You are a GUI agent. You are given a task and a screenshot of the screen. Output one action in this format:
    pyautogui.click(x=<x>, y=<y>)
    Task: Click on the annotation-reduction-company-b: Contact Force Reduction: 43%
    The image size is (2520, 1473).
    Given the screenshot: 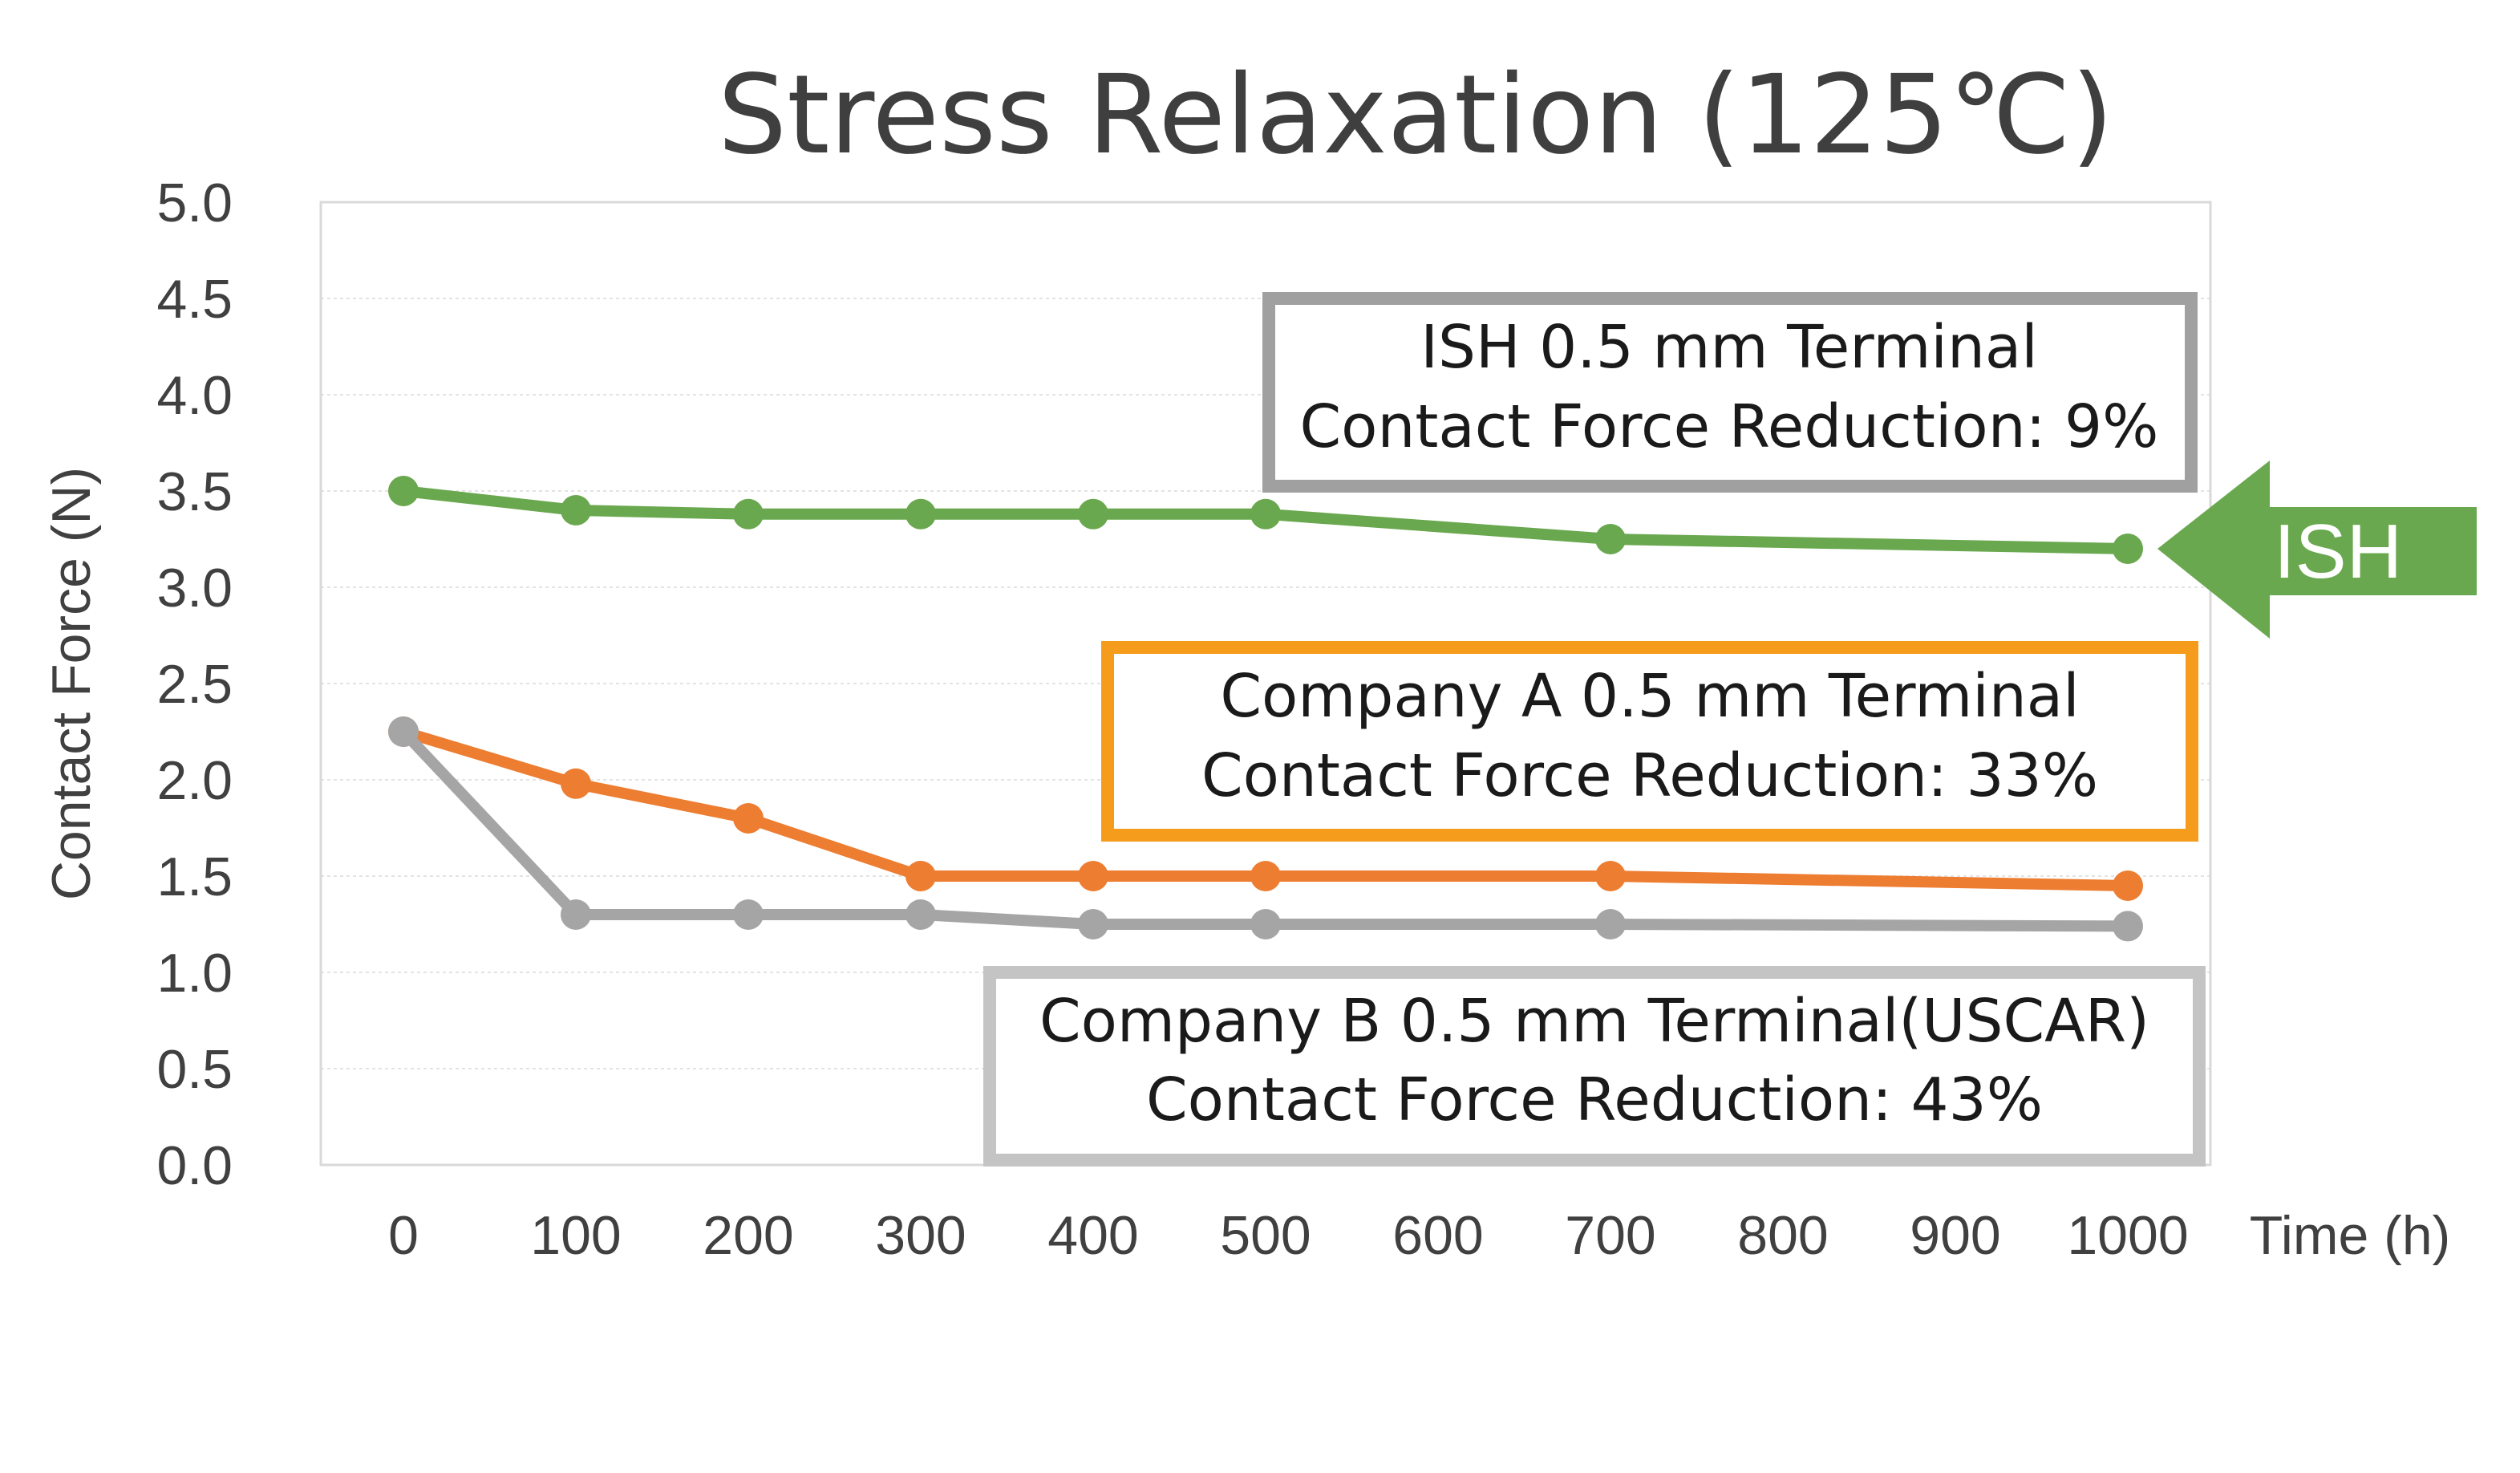 What is the action you would take?
    pyautogui.click(x=1594, y=1099)
    